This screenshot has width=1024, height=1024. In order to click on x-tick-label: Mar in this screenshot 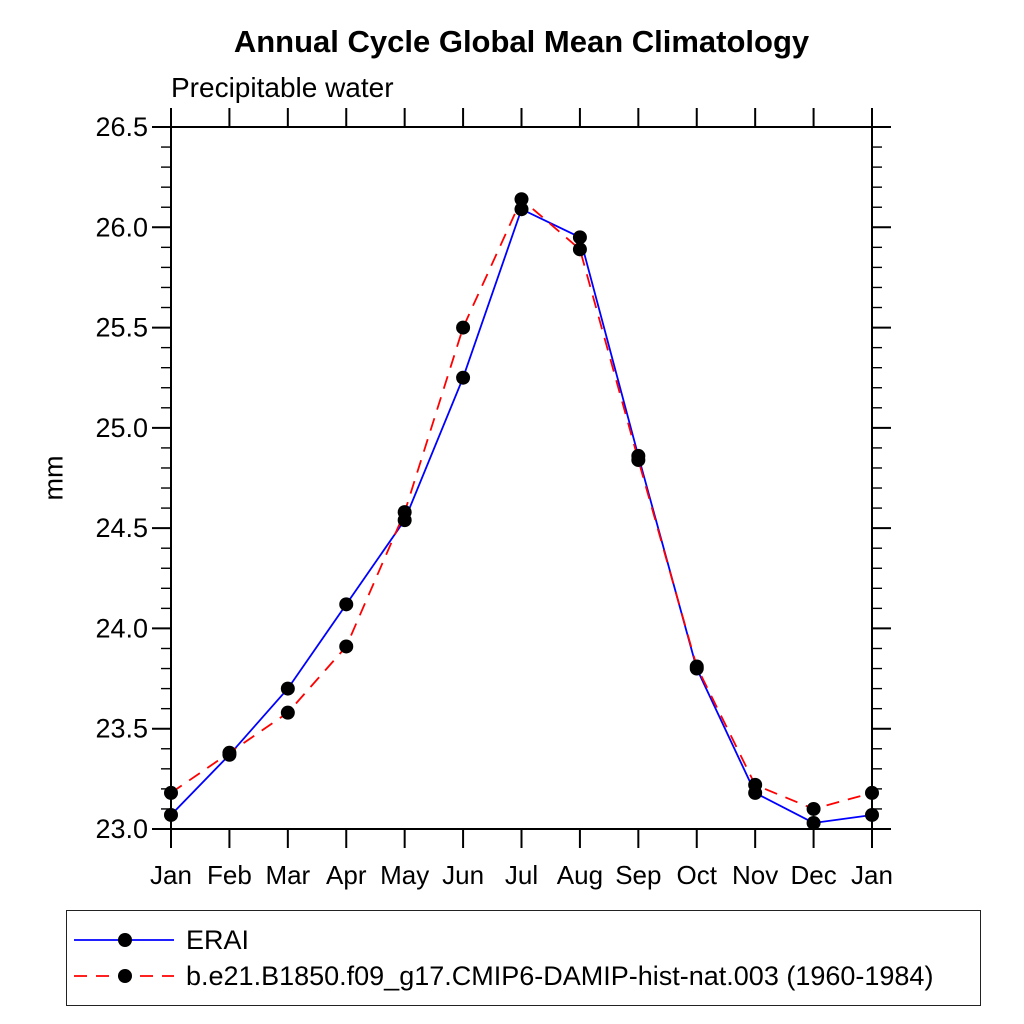, I will do `click(287, 875)`.